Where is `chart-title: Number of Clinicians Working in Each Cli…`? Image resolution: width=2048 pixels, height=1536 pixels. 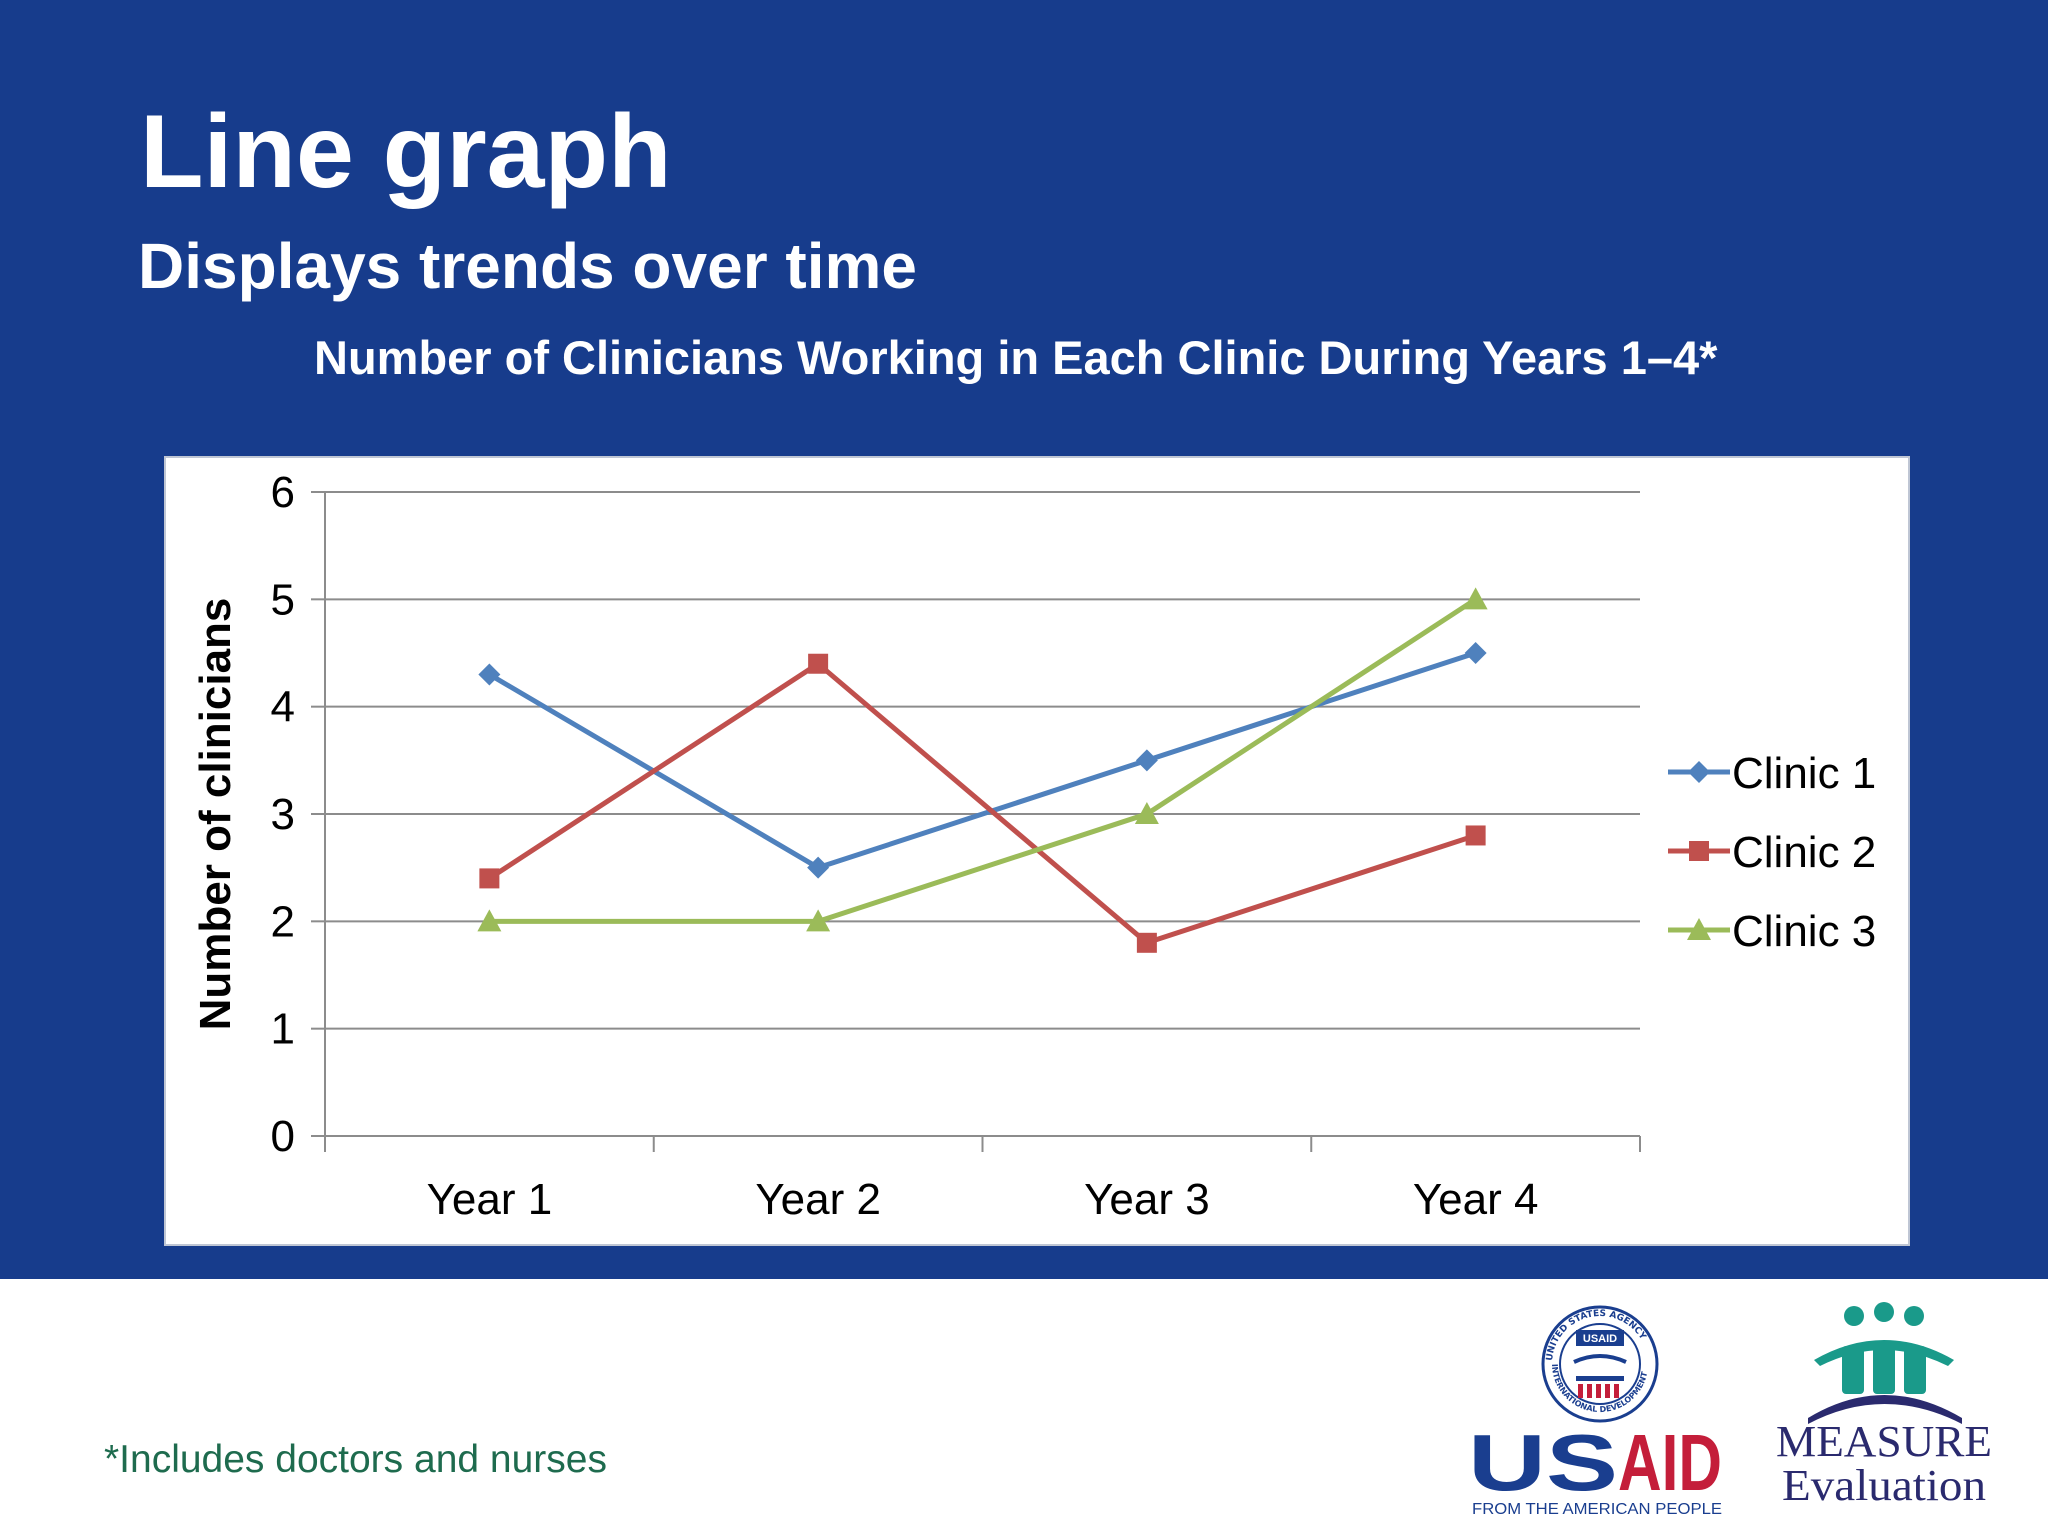
chart-title: Number of Clinicians Working in Each Cli… is located at coordinates (1016, 357).